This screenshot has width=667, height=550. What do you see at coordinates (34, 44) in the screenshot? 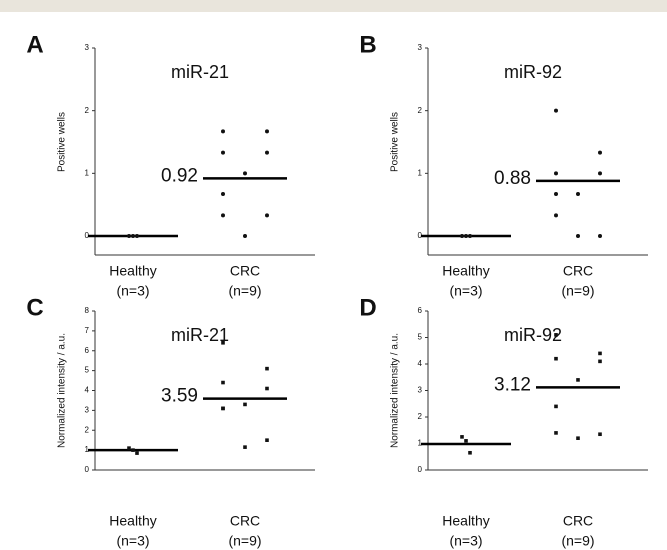
I see `panel-letter: A` at bounding box center [34, 44].